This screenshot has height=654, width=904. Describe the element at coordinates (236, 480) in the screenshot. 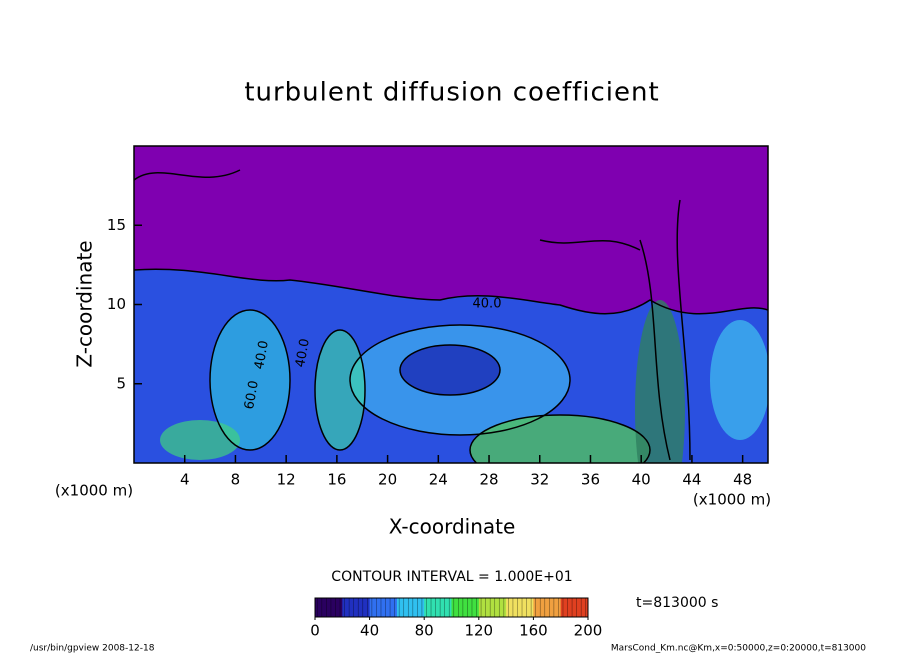

I see `x-tick-label: 8` at that location.